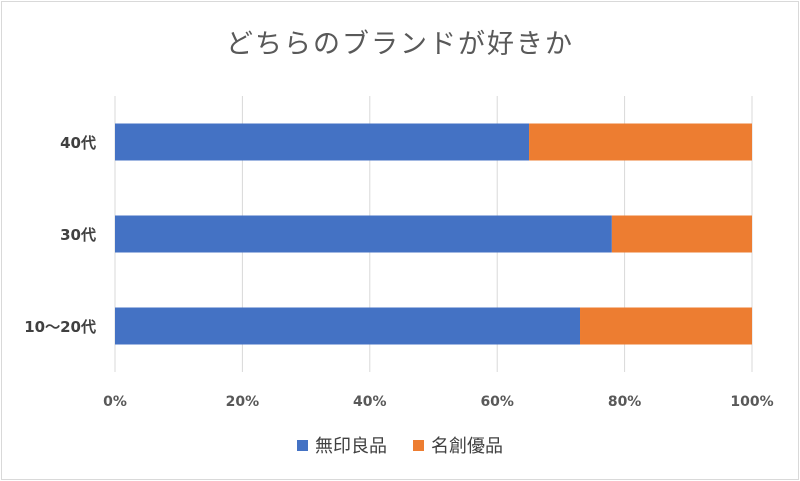 The height and width of the screenshot is (481, 800). Describe the element at coordinates (78, 143) in the screenshot. I see `category-label-0: 40代` at that location.